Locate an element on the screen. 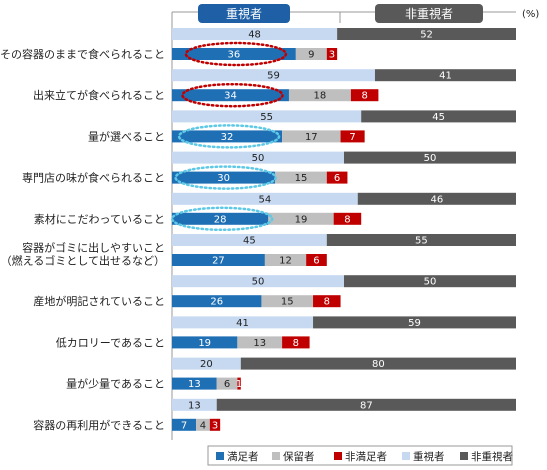  category-label: 量が少量であること is located at coordinates (115, 384).